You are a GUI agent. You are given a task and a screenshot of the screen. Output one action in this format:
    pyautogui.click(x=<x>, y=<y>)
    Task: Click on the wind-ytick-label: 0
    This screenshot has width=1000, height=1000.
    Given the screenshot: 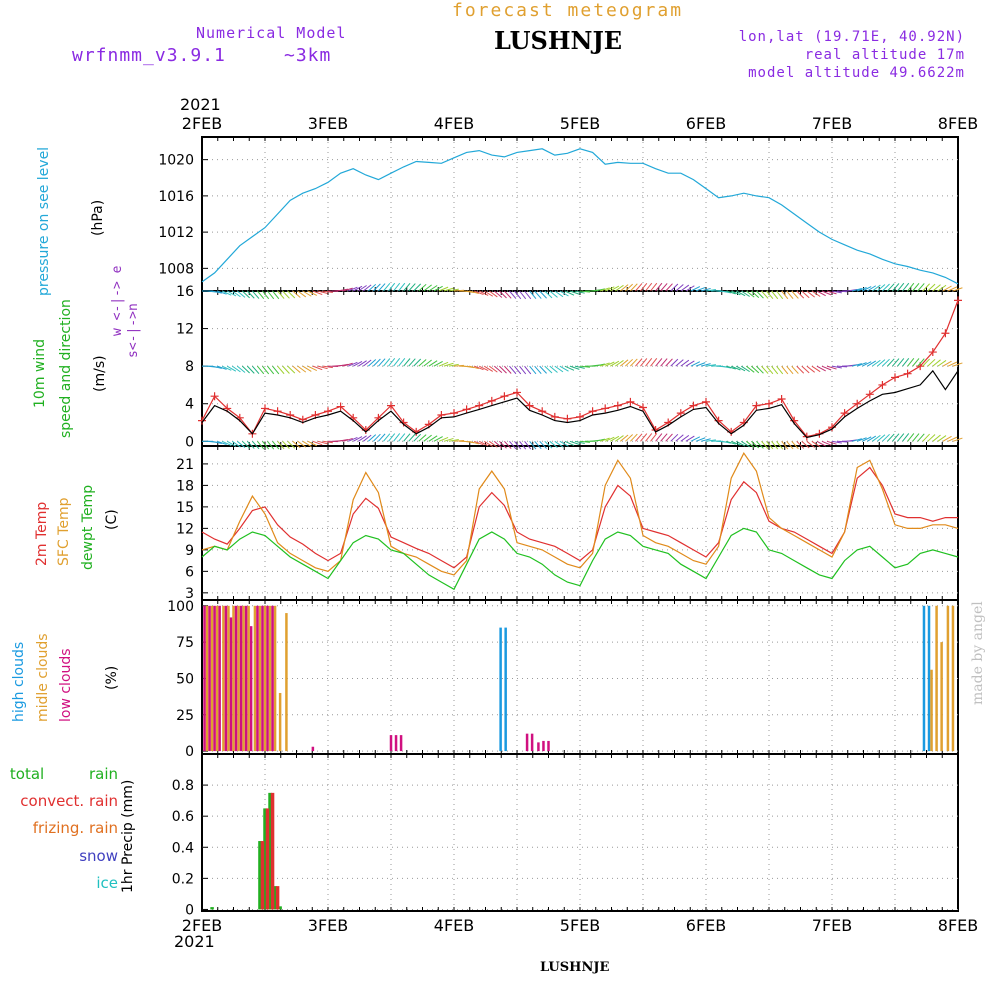 What is the action you would take?
    pyautogui.click(x=189, y=442)
    